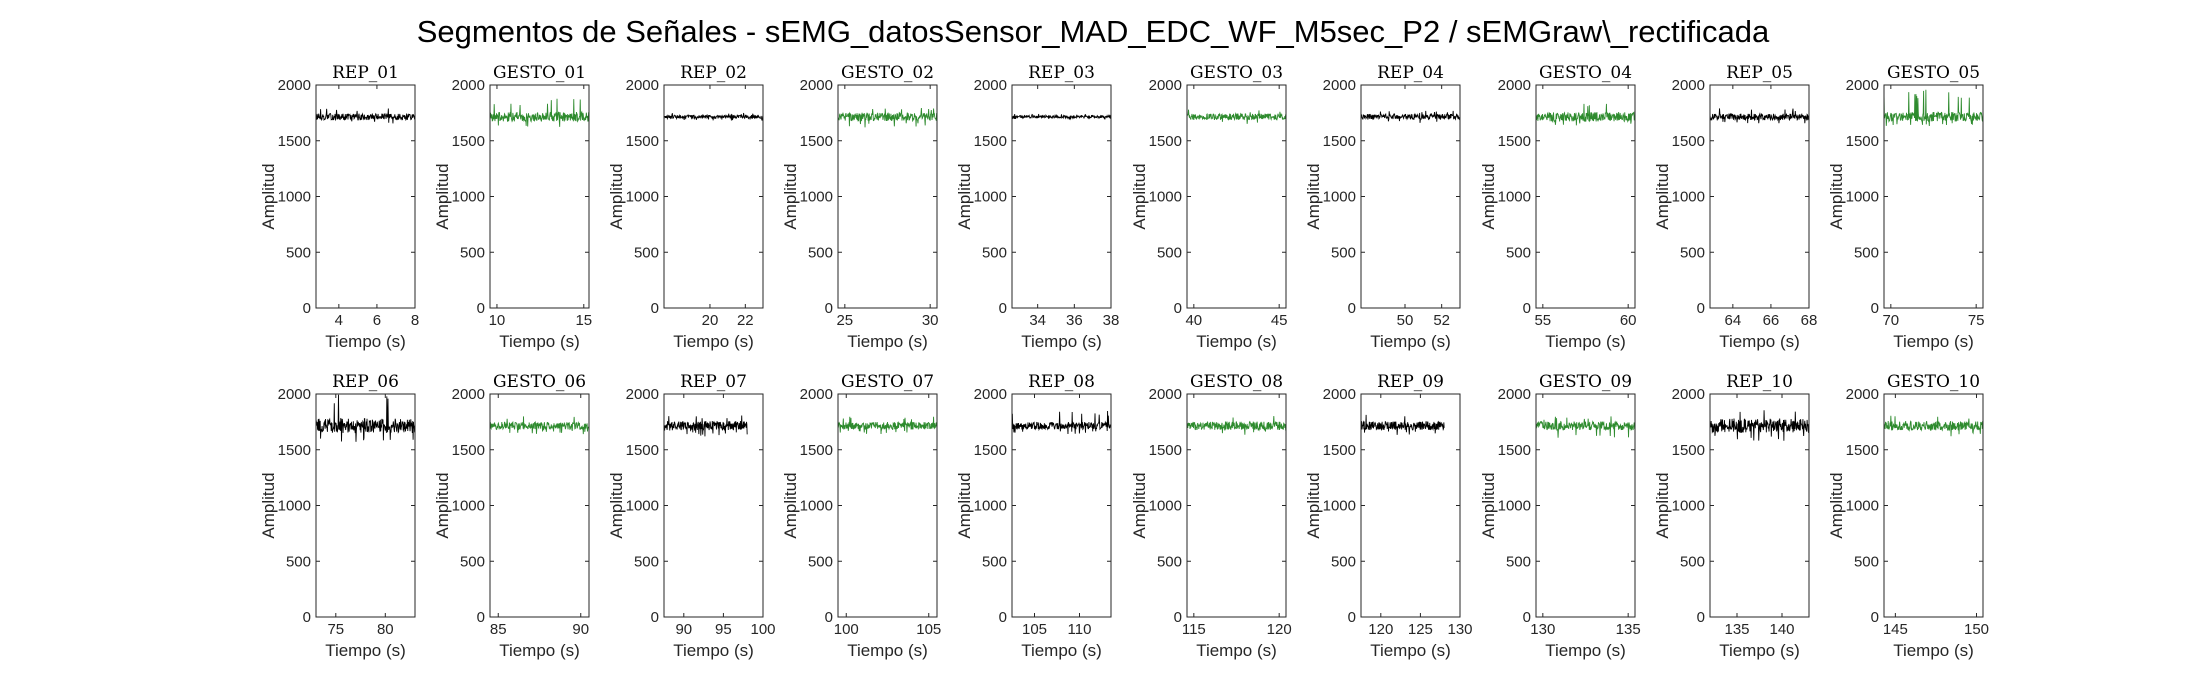 Image resolution: width=2187 pixels, height=688 pixels. Describe the element at coordinates (683, 629) in the screenshot. I see `x-tick-label: 90` at that location.